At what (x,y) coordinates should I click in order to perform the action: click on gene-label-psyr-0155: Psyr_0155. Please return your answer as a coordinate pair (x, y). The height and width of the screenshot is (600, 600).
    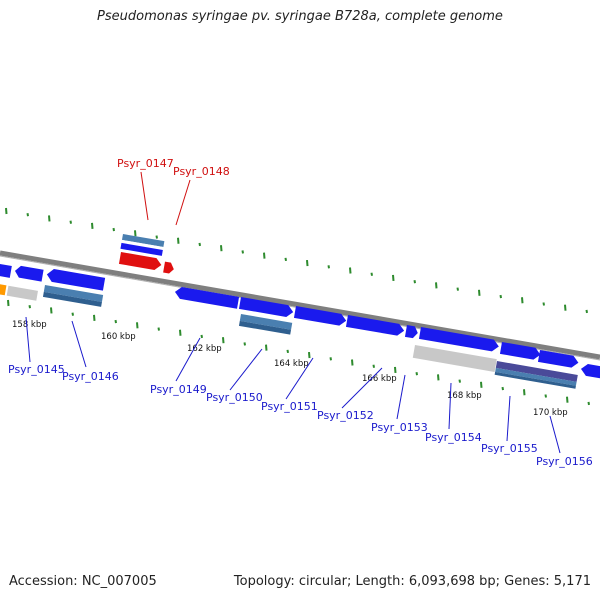
    Looking at the image, I should click on (509, 448).